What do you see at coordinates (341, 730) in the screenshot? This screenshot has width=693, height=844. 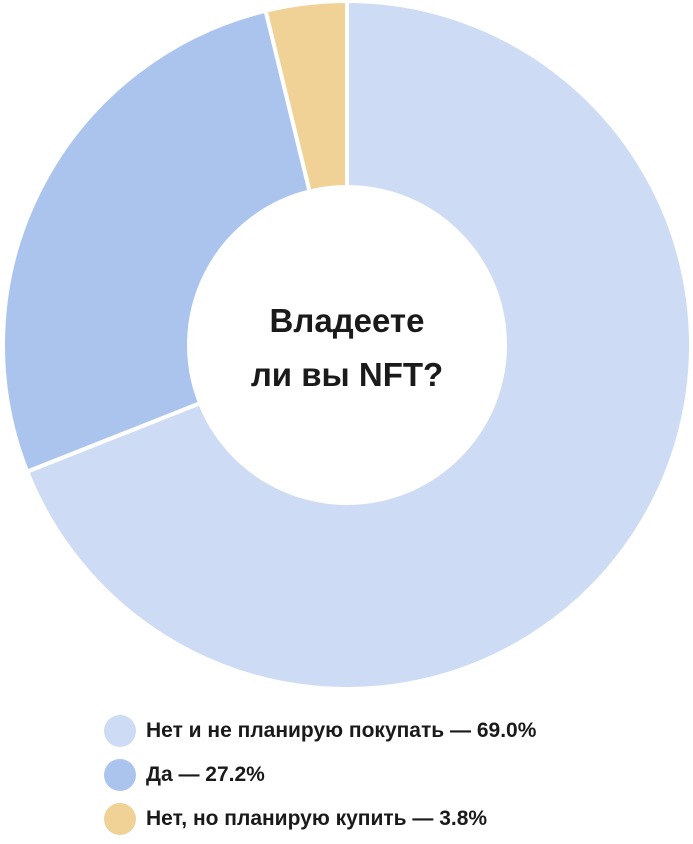 I see `legend-label: Нет и не планирую покупать — 69.0%` at bounding box center [341, 730].